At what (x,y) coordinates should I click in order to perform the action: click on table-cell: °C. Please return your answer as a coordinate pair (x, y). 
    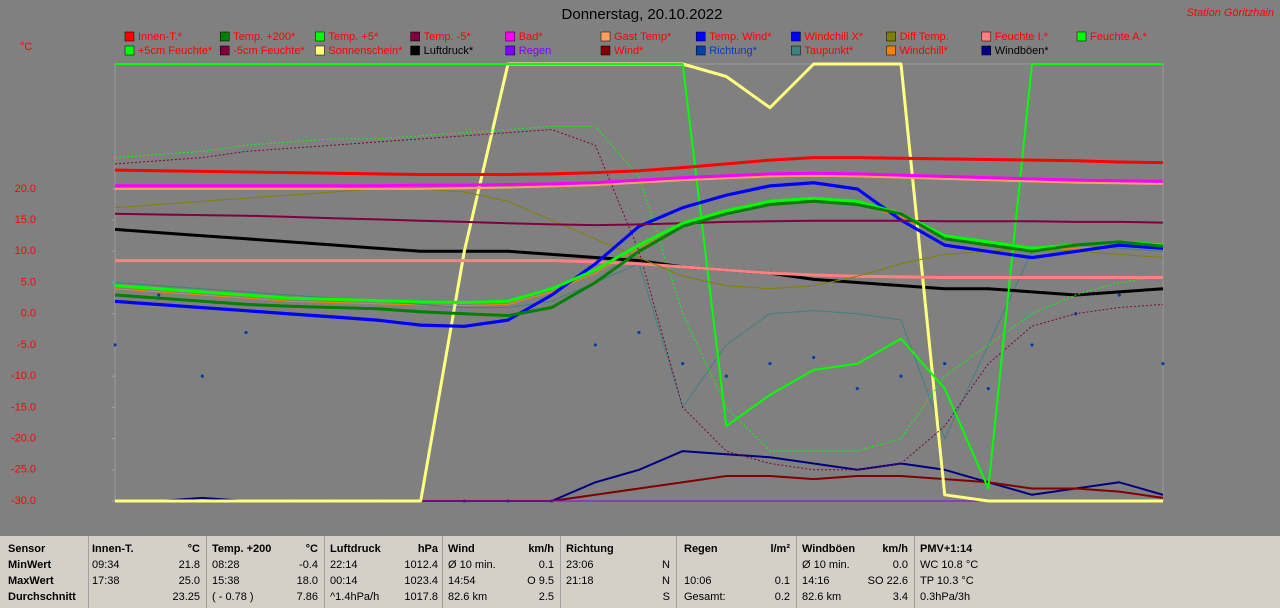
    Looking at the image, I should click on (193, 549).